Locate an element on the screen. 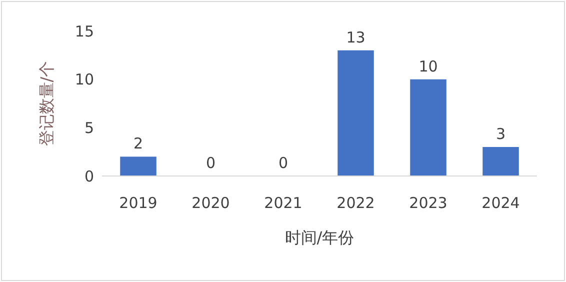 The height and width of the screenshot is (282, 566). x-tick-label: 2023 is located at coordinates (428, 203).